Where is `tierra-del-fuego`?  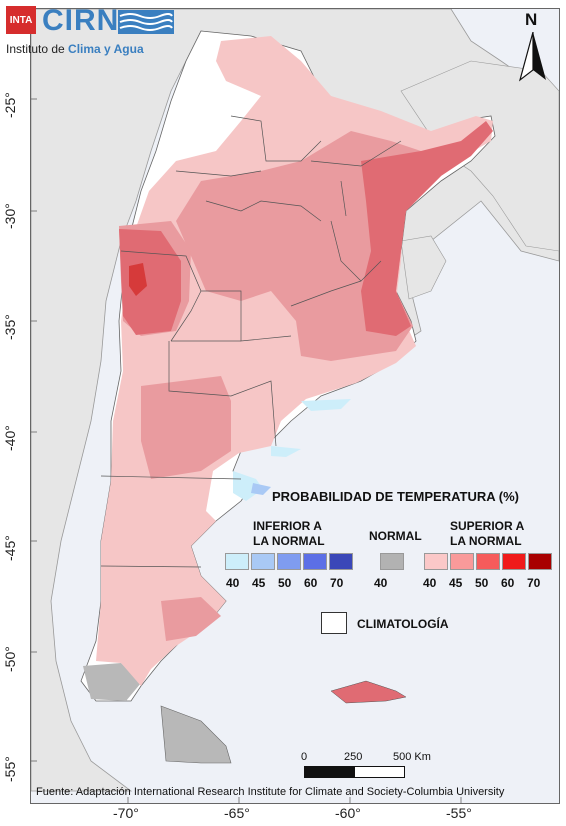
tierra-del-fuego is located at coordinates (196, 734).